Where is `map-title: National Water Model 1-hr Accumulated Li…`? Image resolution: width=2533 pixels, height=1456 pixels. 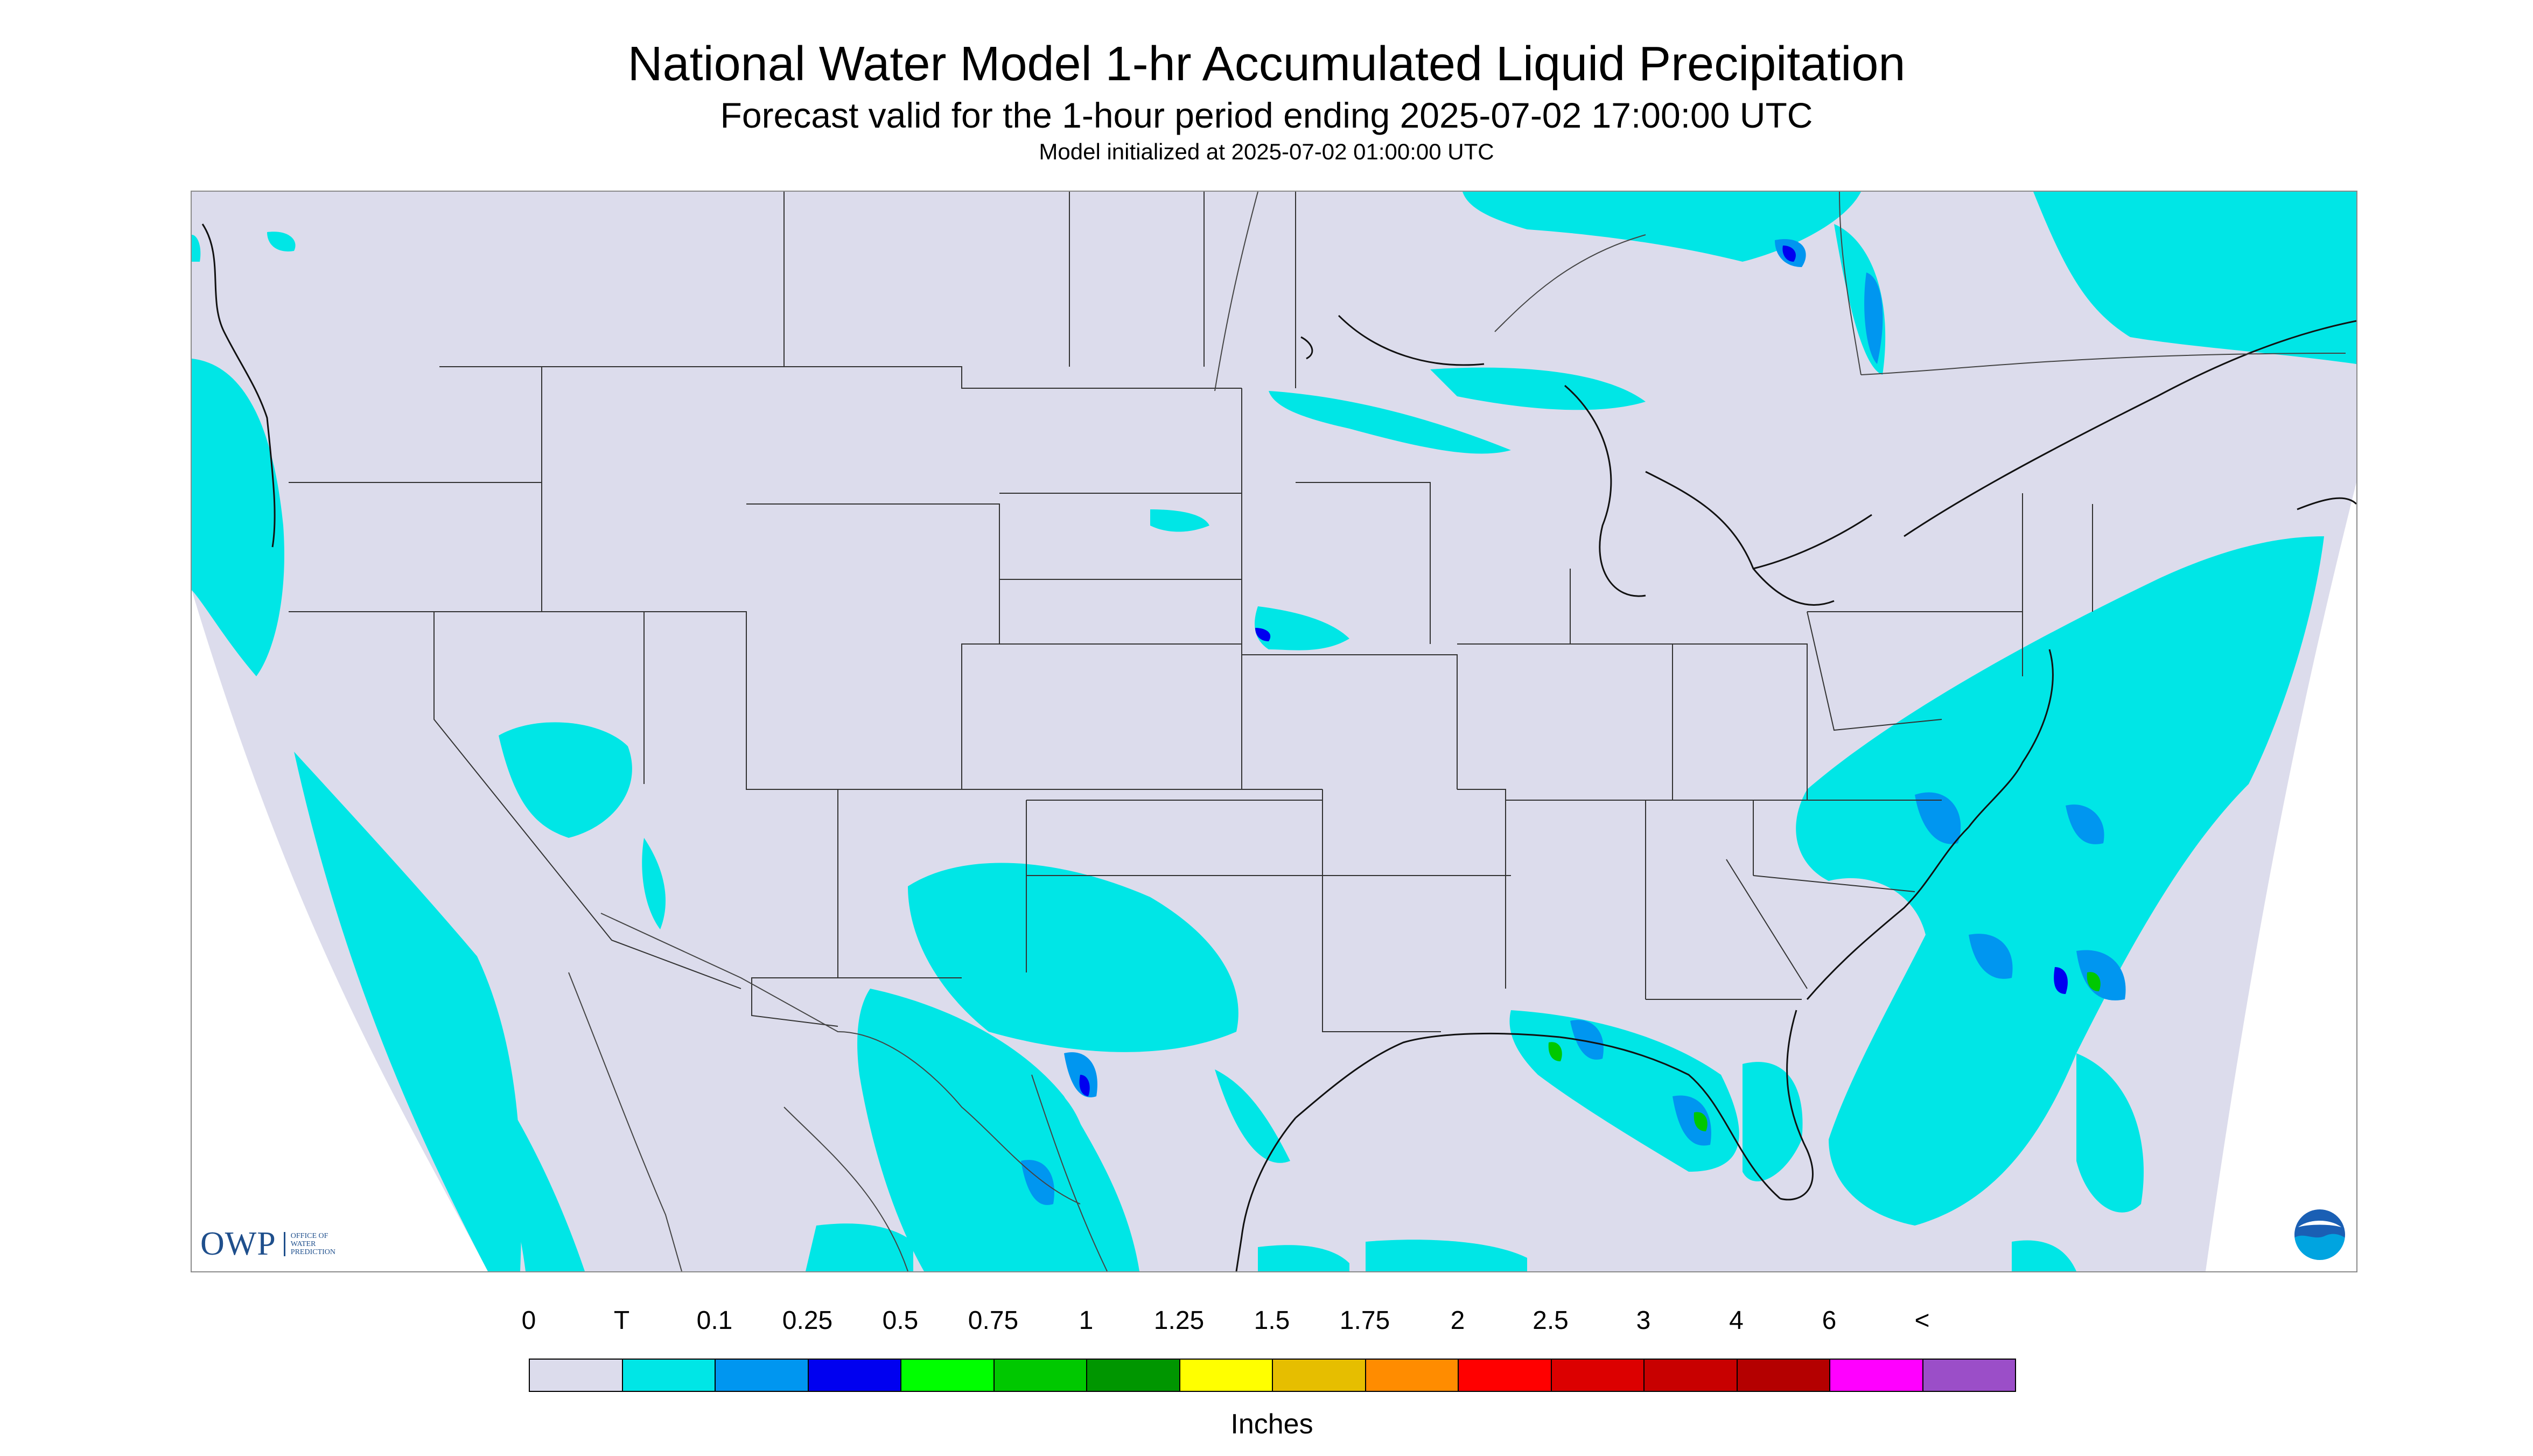 map-title: National Water Model 1-hr Accumulated Li… is located at coordinates (1266, 64).